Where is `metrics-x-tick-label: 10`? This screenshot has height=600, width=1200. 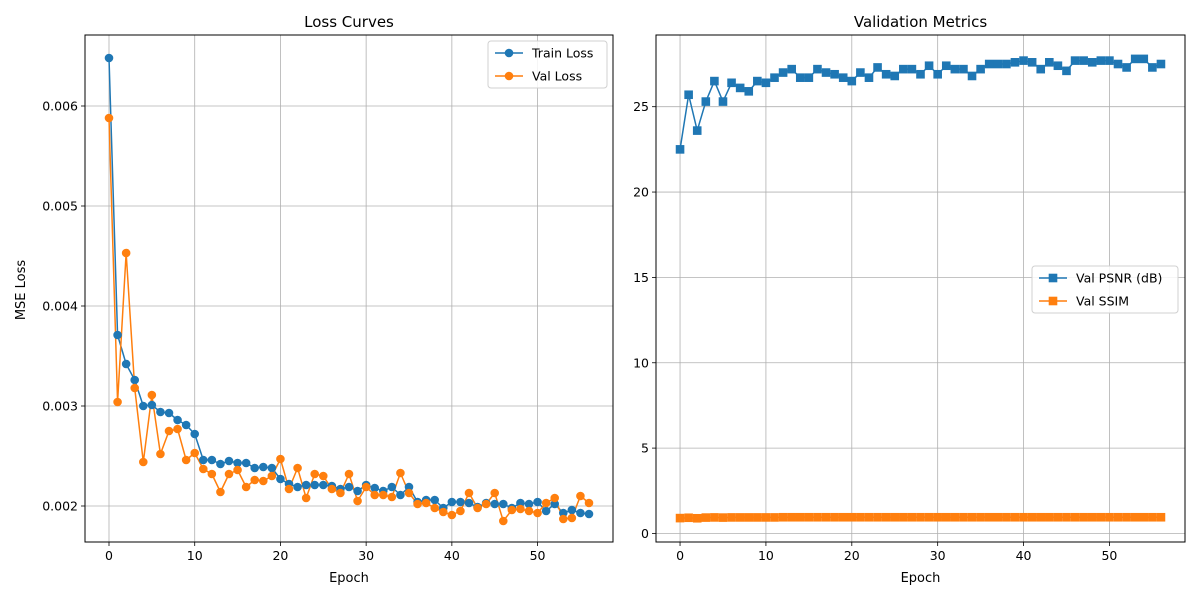 metrics-x-tick-label: 10 is located at coordinates (766, 555).